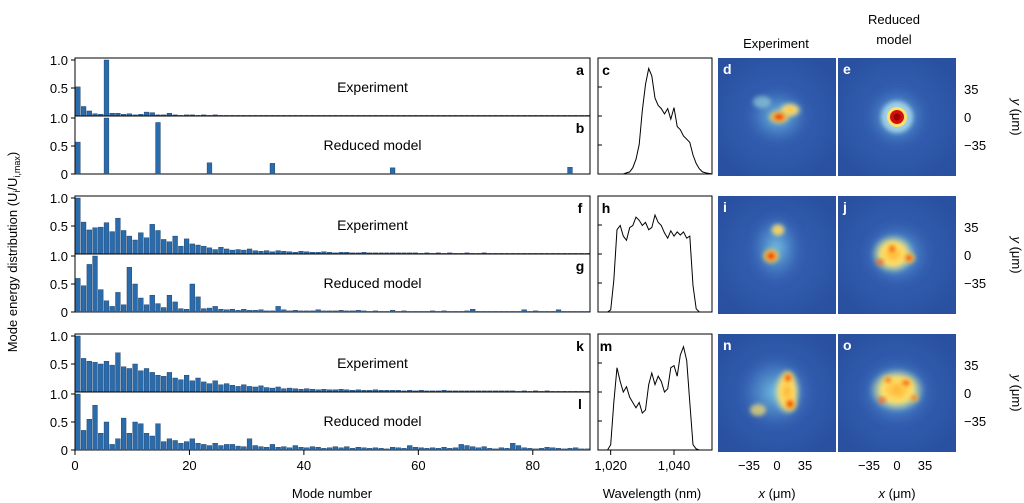 This screenshot has width=1024, height=503. What do you see at coordinates (372, 87) in the screenshot?
I see `bar-panel-annotation: Experiment` at bounding box center [372, 87].